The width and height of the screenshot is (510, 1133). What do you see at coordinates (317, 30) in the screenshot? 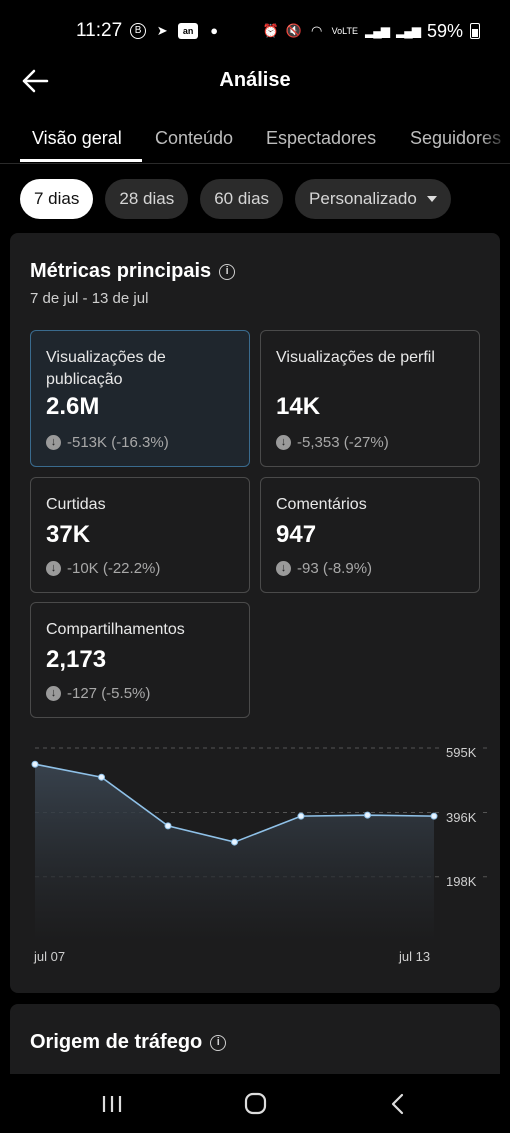
I see `wifi-icon: ◠` at bounding box center [317, 30].